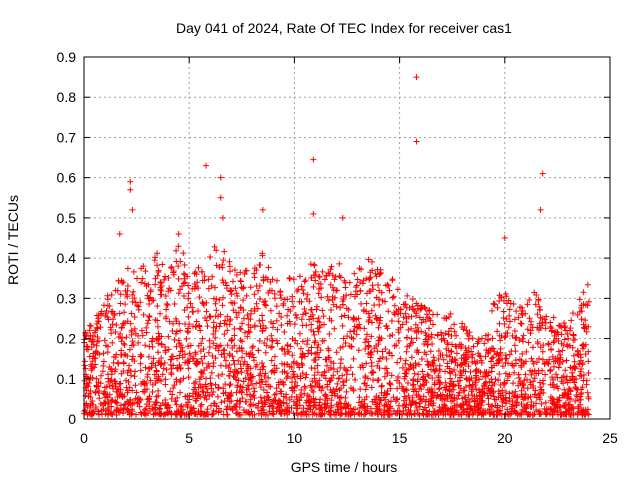 This screenshot has width=640, height=480. What do you see at coordinates (344, 467) in the screenshot?
I see `x-axis-label: GPS time / hours` at bounding box center [344, 467].